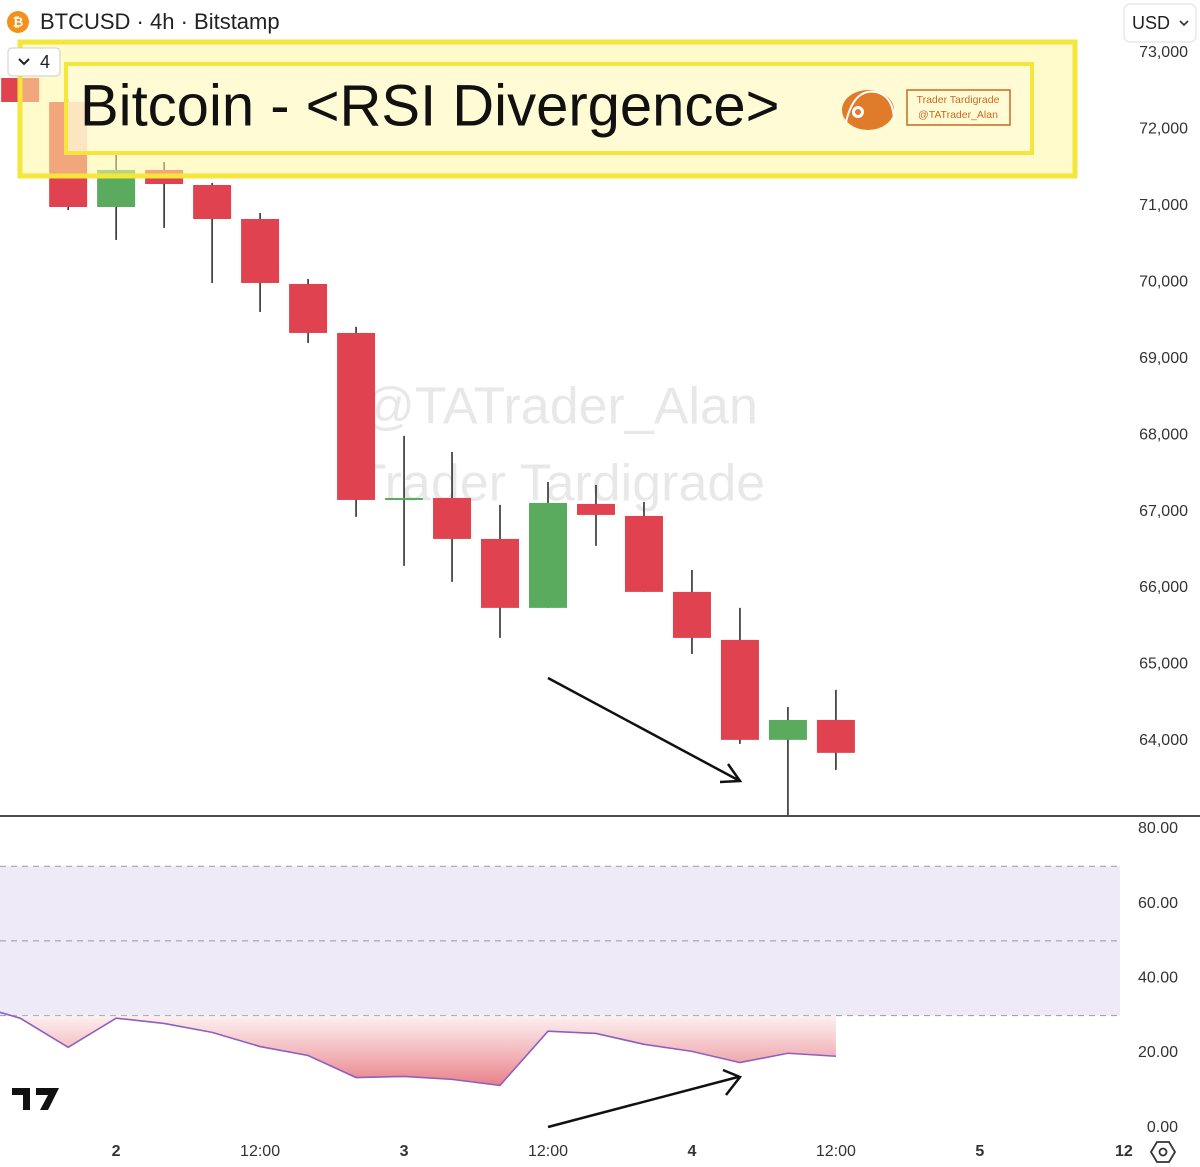  What do you see at coordinates (1163, 205) in the screenshot?
I see `y-tick-label: 71,000` at bounding box center [1163, 205].